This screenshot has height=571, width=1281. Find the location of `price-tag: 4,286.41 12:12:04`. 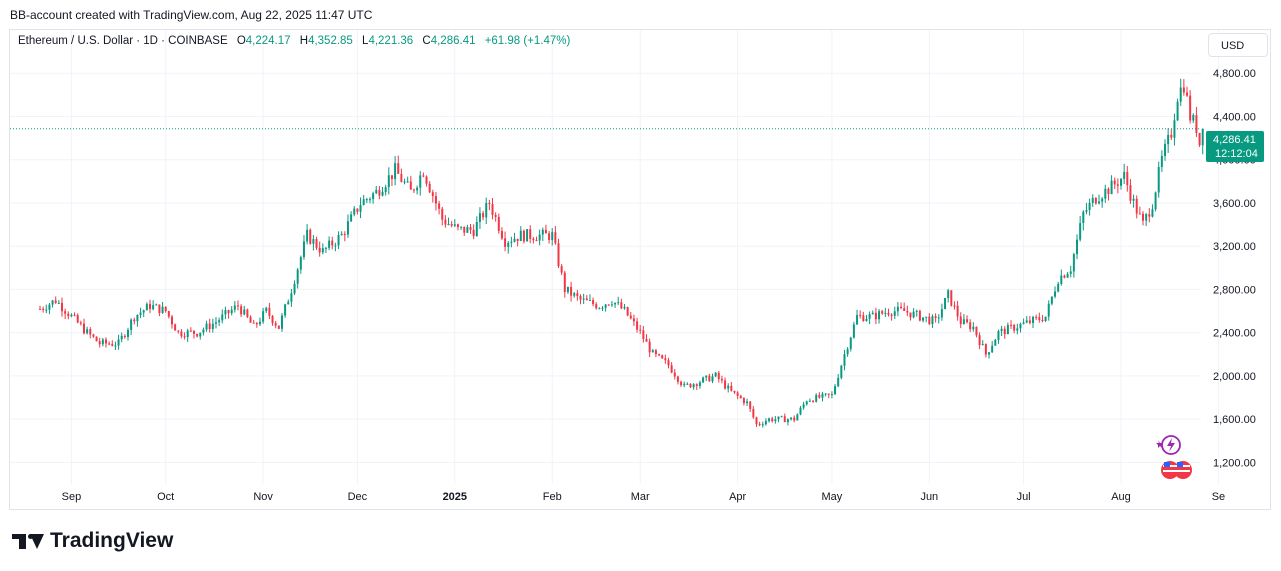

price-tag: 4,286.41 12:12:04 is located at coordinates (1235, 146).